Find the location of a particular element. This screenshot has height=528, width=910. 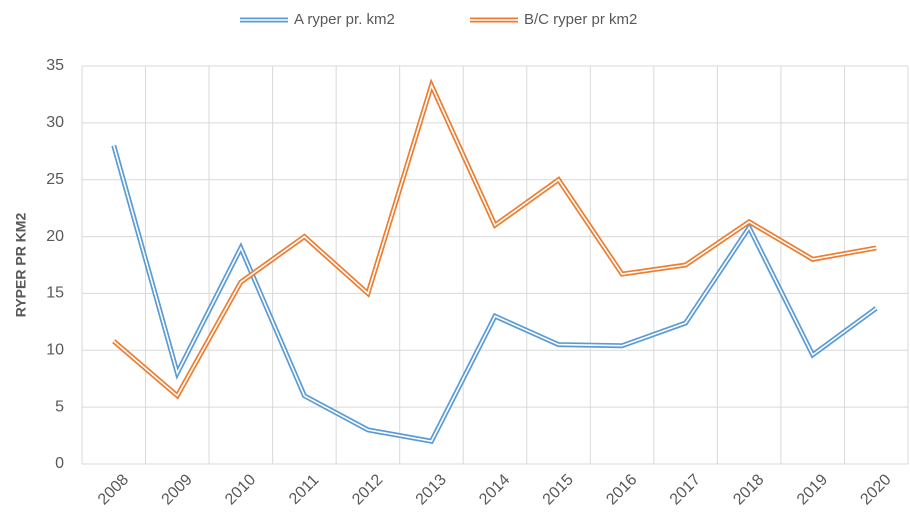

y-tick-label: 0 is located at coordinates (59, 463).